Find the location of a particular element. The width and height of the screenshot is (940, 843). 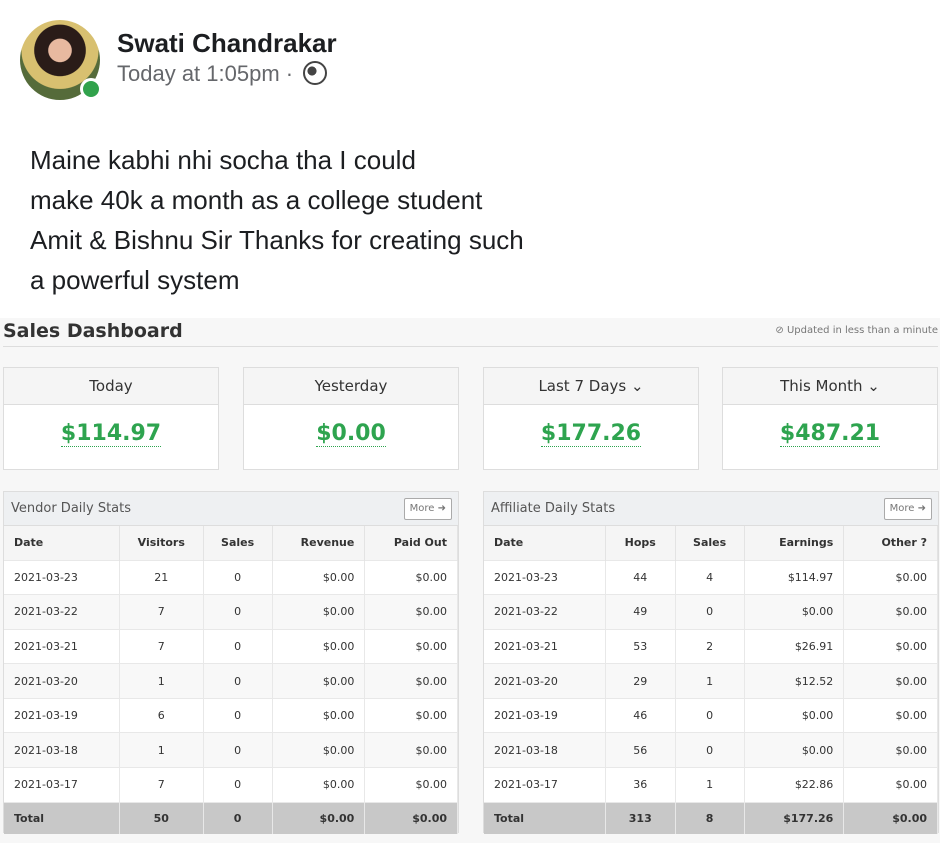

table-cell: $114.97 is located at coordinates (794, 577).